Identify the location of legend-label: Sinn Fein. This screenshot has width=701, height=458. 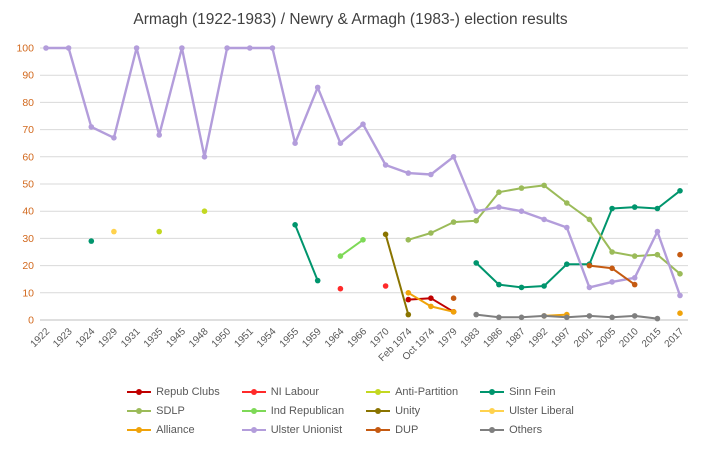
(532, 392).